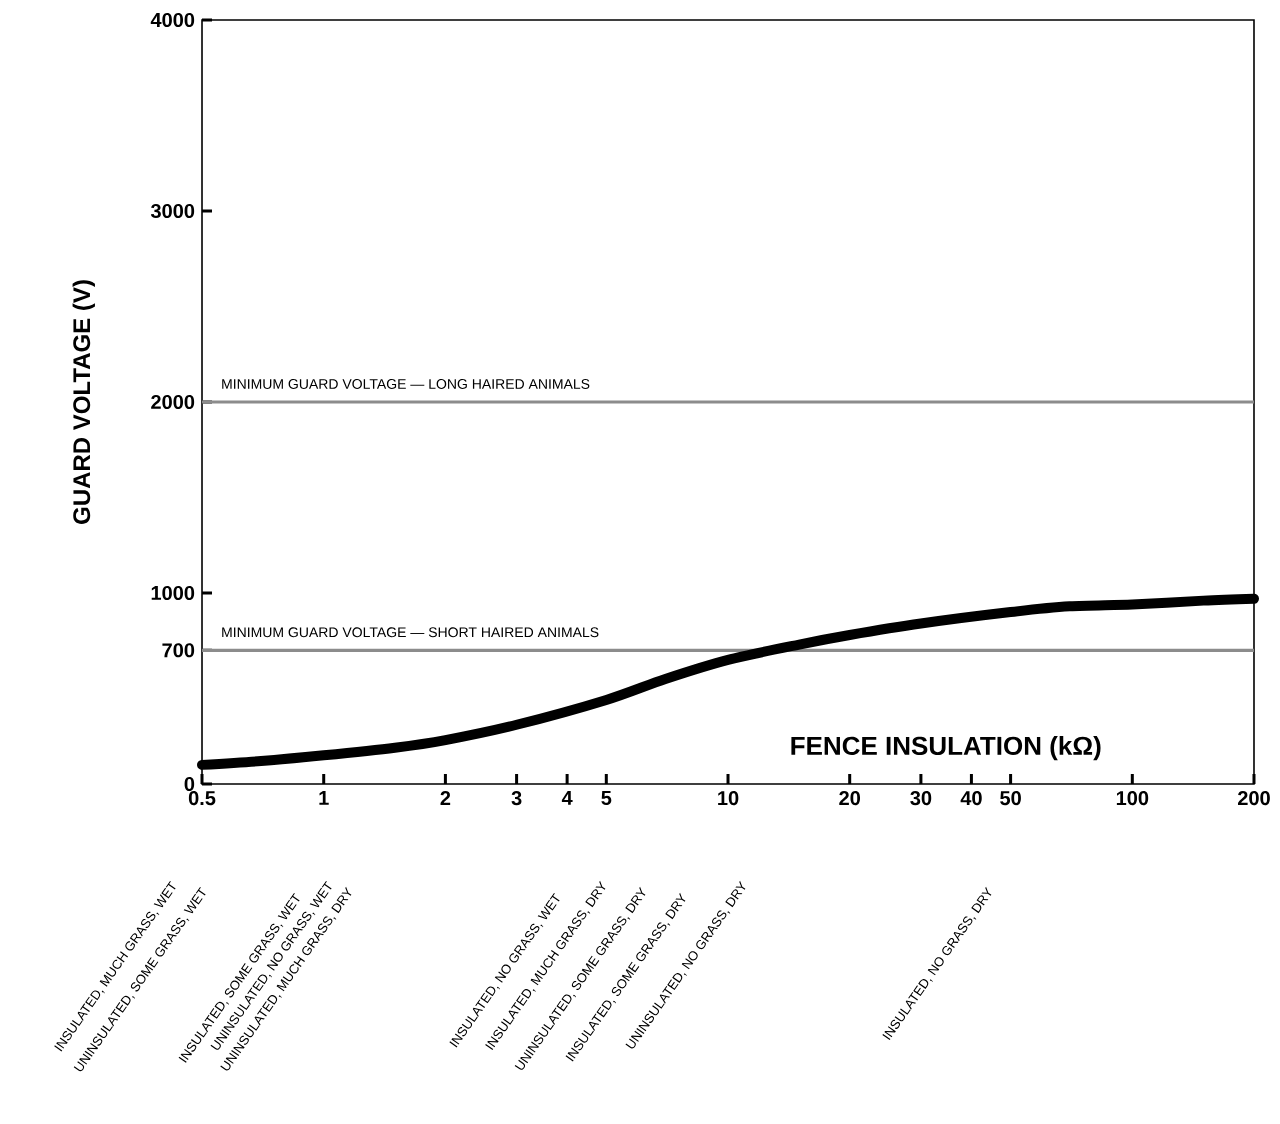  I want to click on y-axis-title: GUARD VOLTAGE (V), so click(83, 402).